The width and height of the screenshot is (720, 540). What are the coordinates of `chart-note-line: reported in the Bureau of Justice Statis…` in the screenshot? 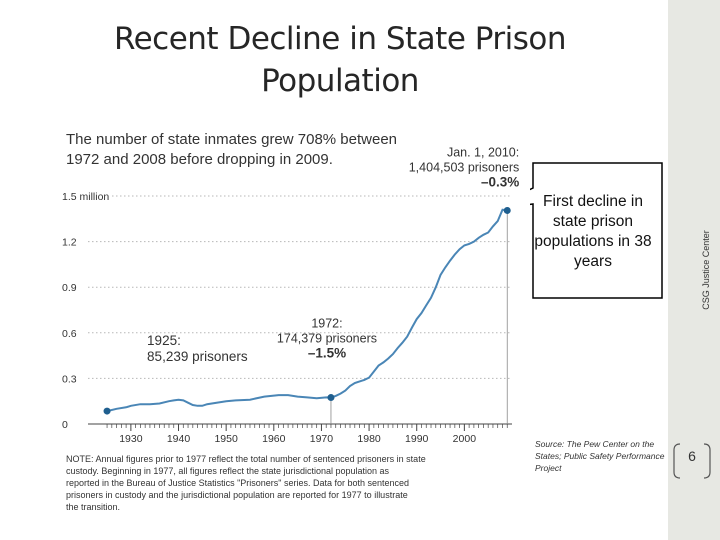 It's located at (237, 483).